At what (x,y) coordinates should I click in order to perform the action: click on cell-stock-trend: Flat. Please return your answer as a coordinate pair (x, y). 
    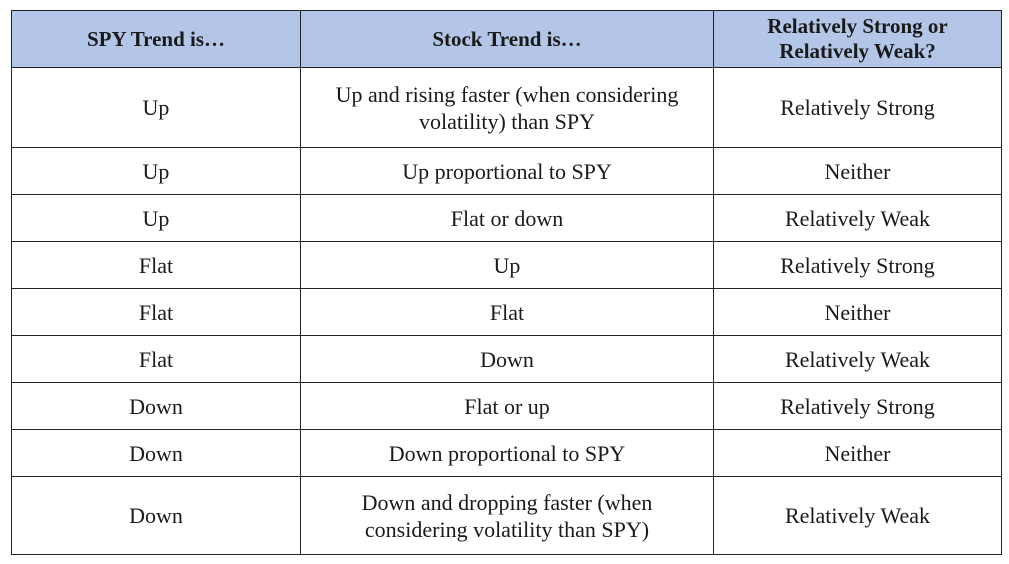
    Looking at the image, I should click on (507, 312).